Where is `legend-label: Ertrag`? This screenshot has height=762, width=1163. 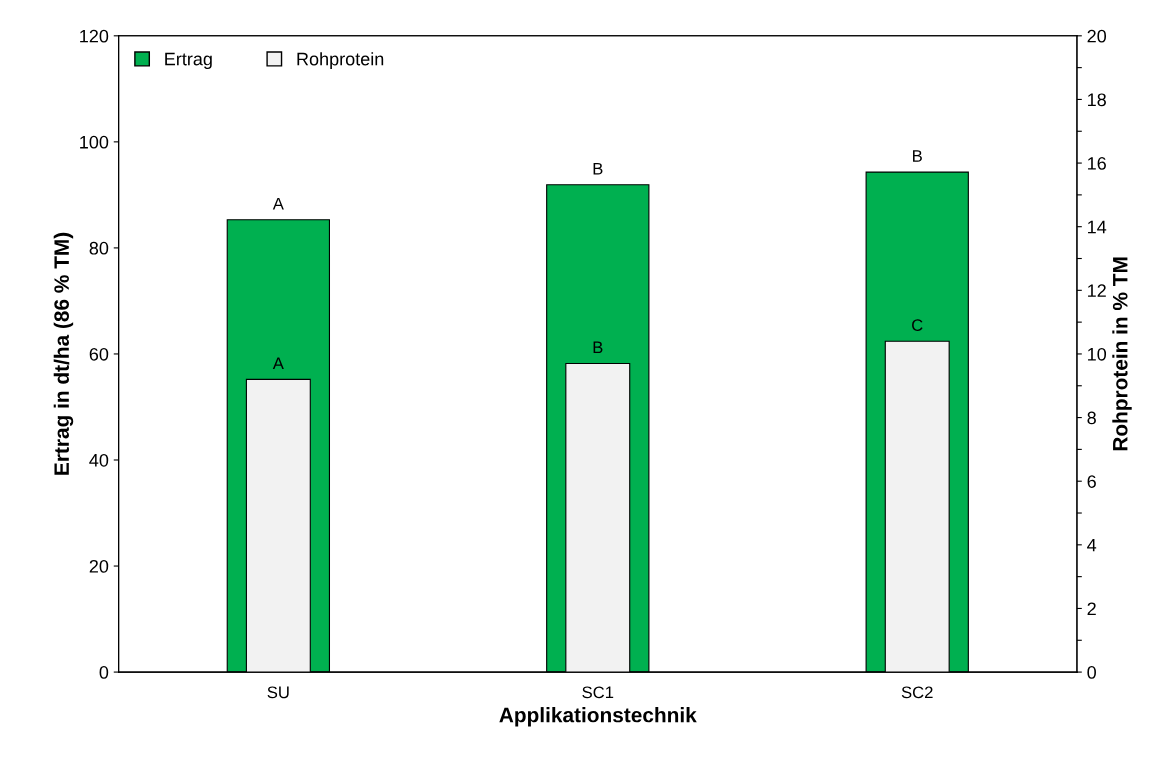
legend-label: Ertrag is located at coordinates (188, 60).